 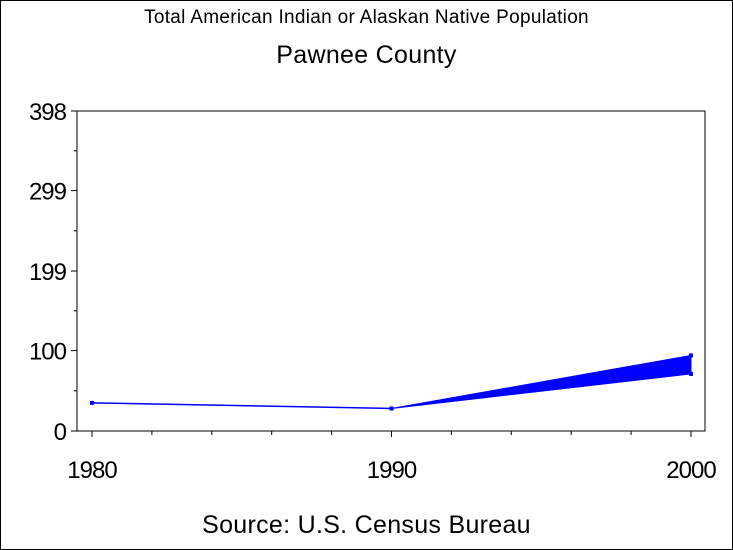 I want to click on source-note: Source: U.S. Census Bureau, so click(x=366, y=525).